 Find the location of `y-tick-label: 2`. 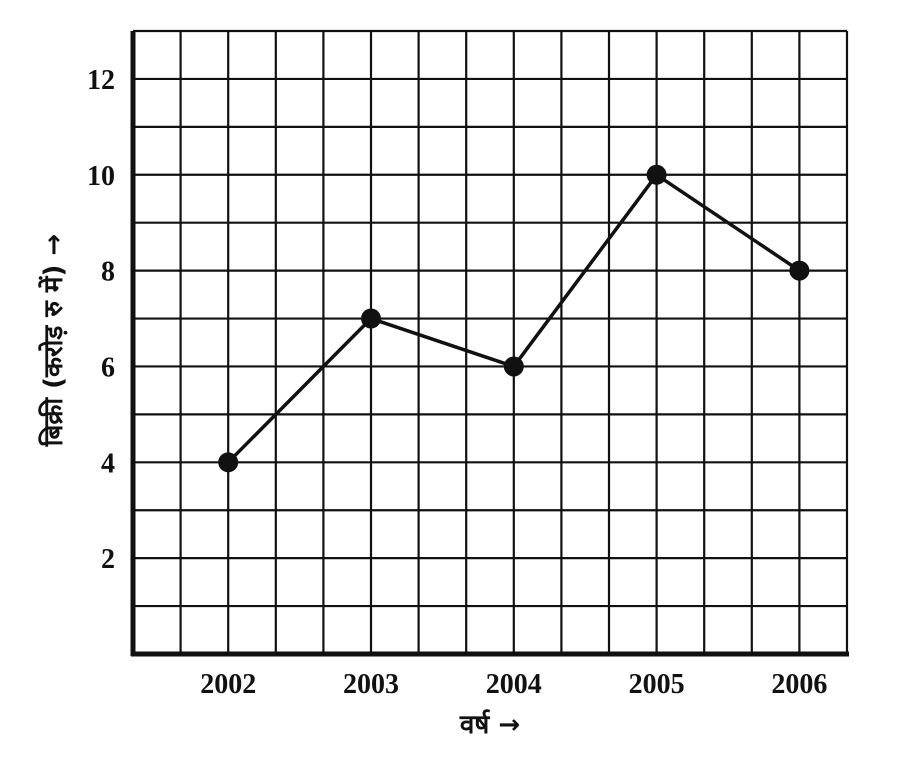

y-tick-label: 2 is located at coordinates (108, 559).